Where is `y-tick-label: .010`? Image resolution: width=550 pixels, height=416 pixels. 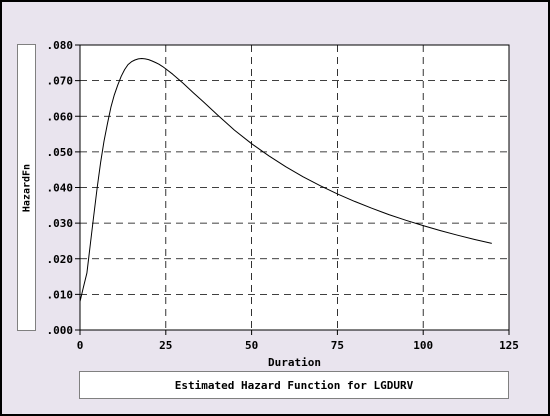 y-tick-label: .010 is located at coordinates (60, 294).